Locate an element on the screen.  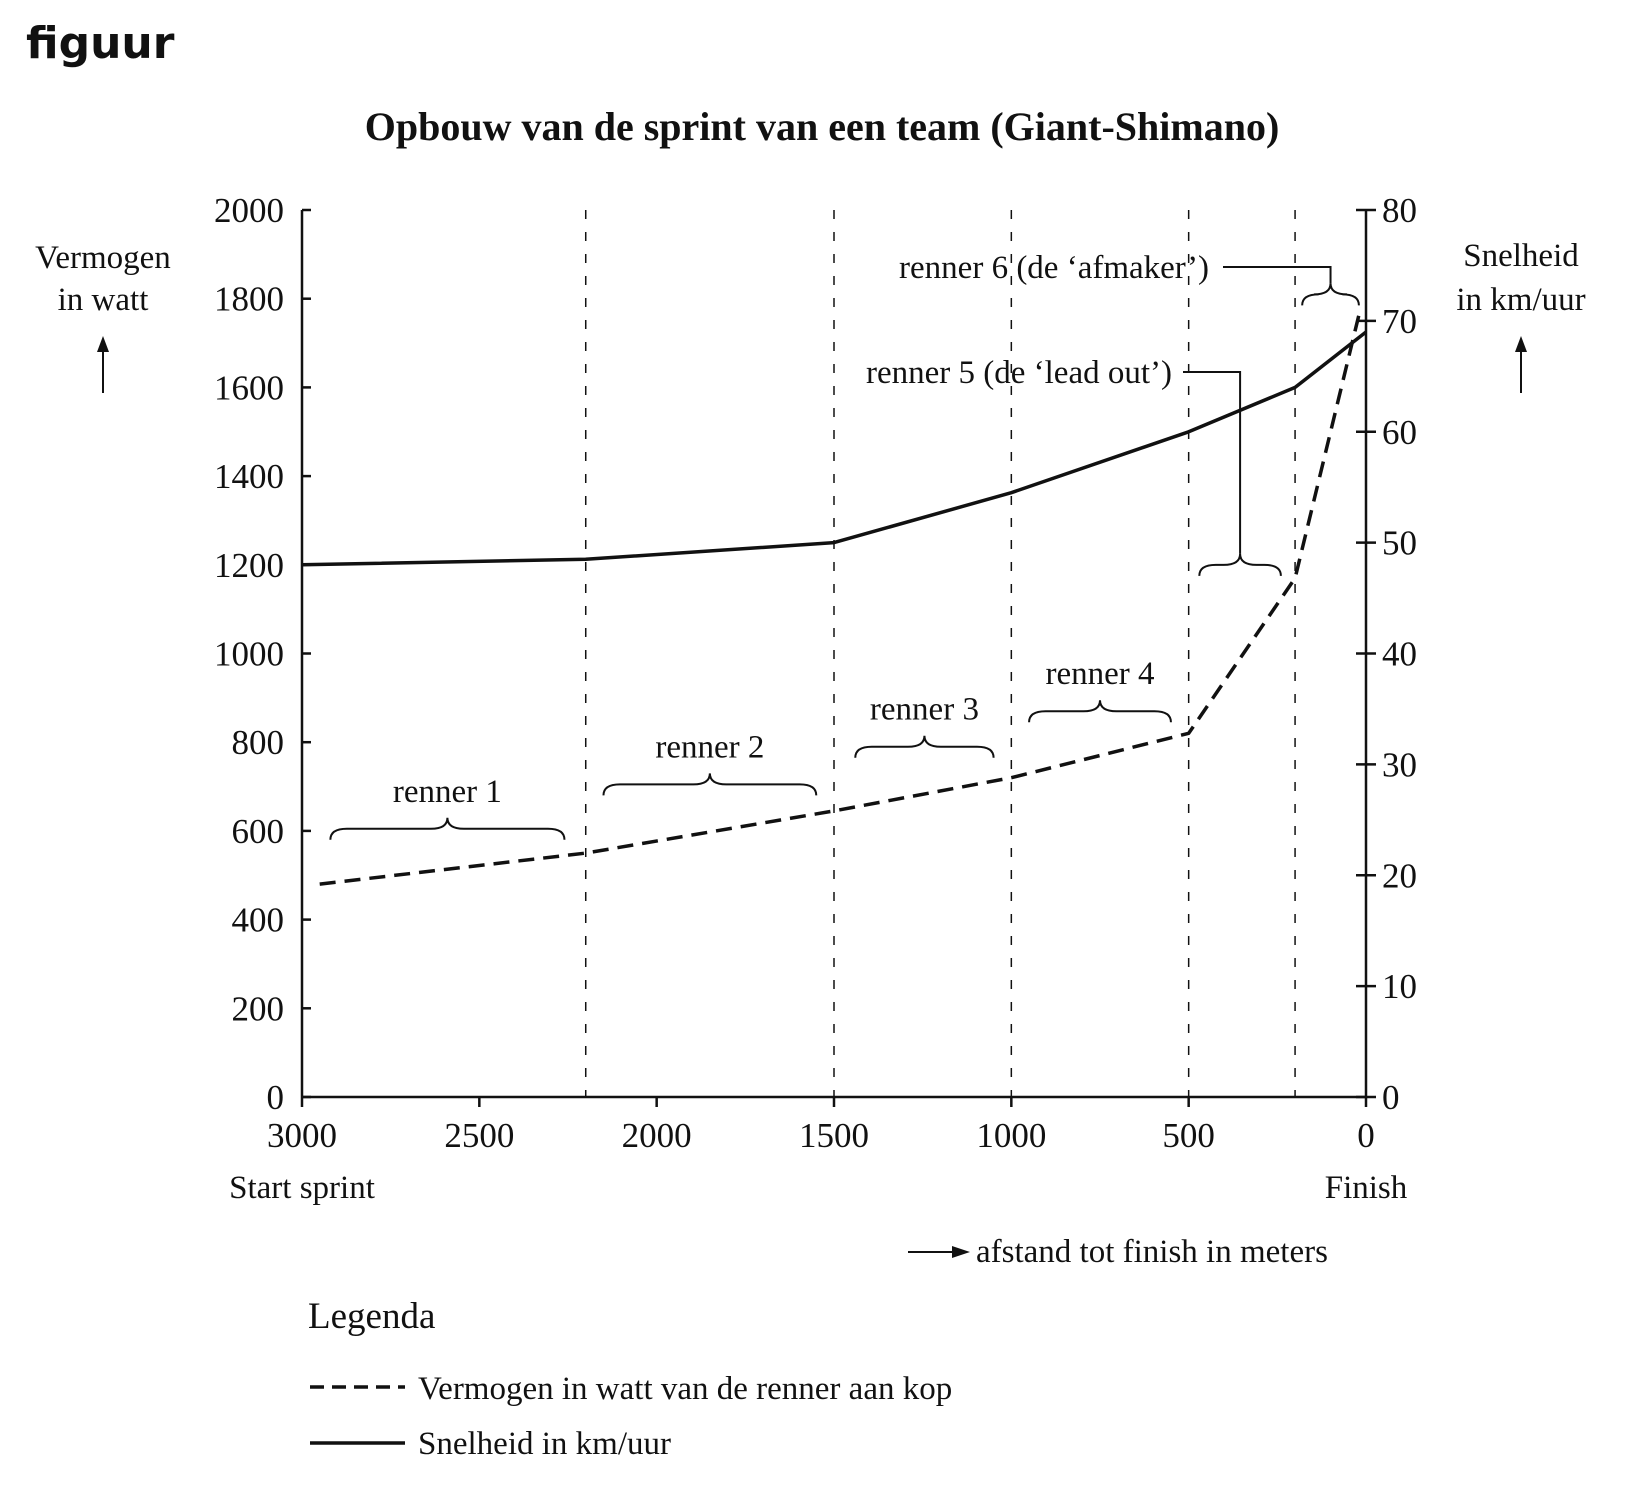
y-right-tick-label: 30 is located at coordinates (1399, 764).